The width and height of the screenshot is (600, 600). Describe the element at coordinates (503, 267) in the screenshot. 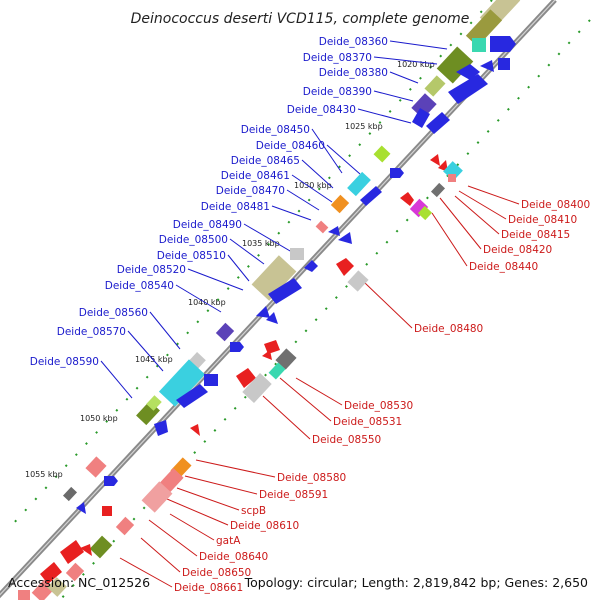

I see `gene-label: Deide_08440` at that location.